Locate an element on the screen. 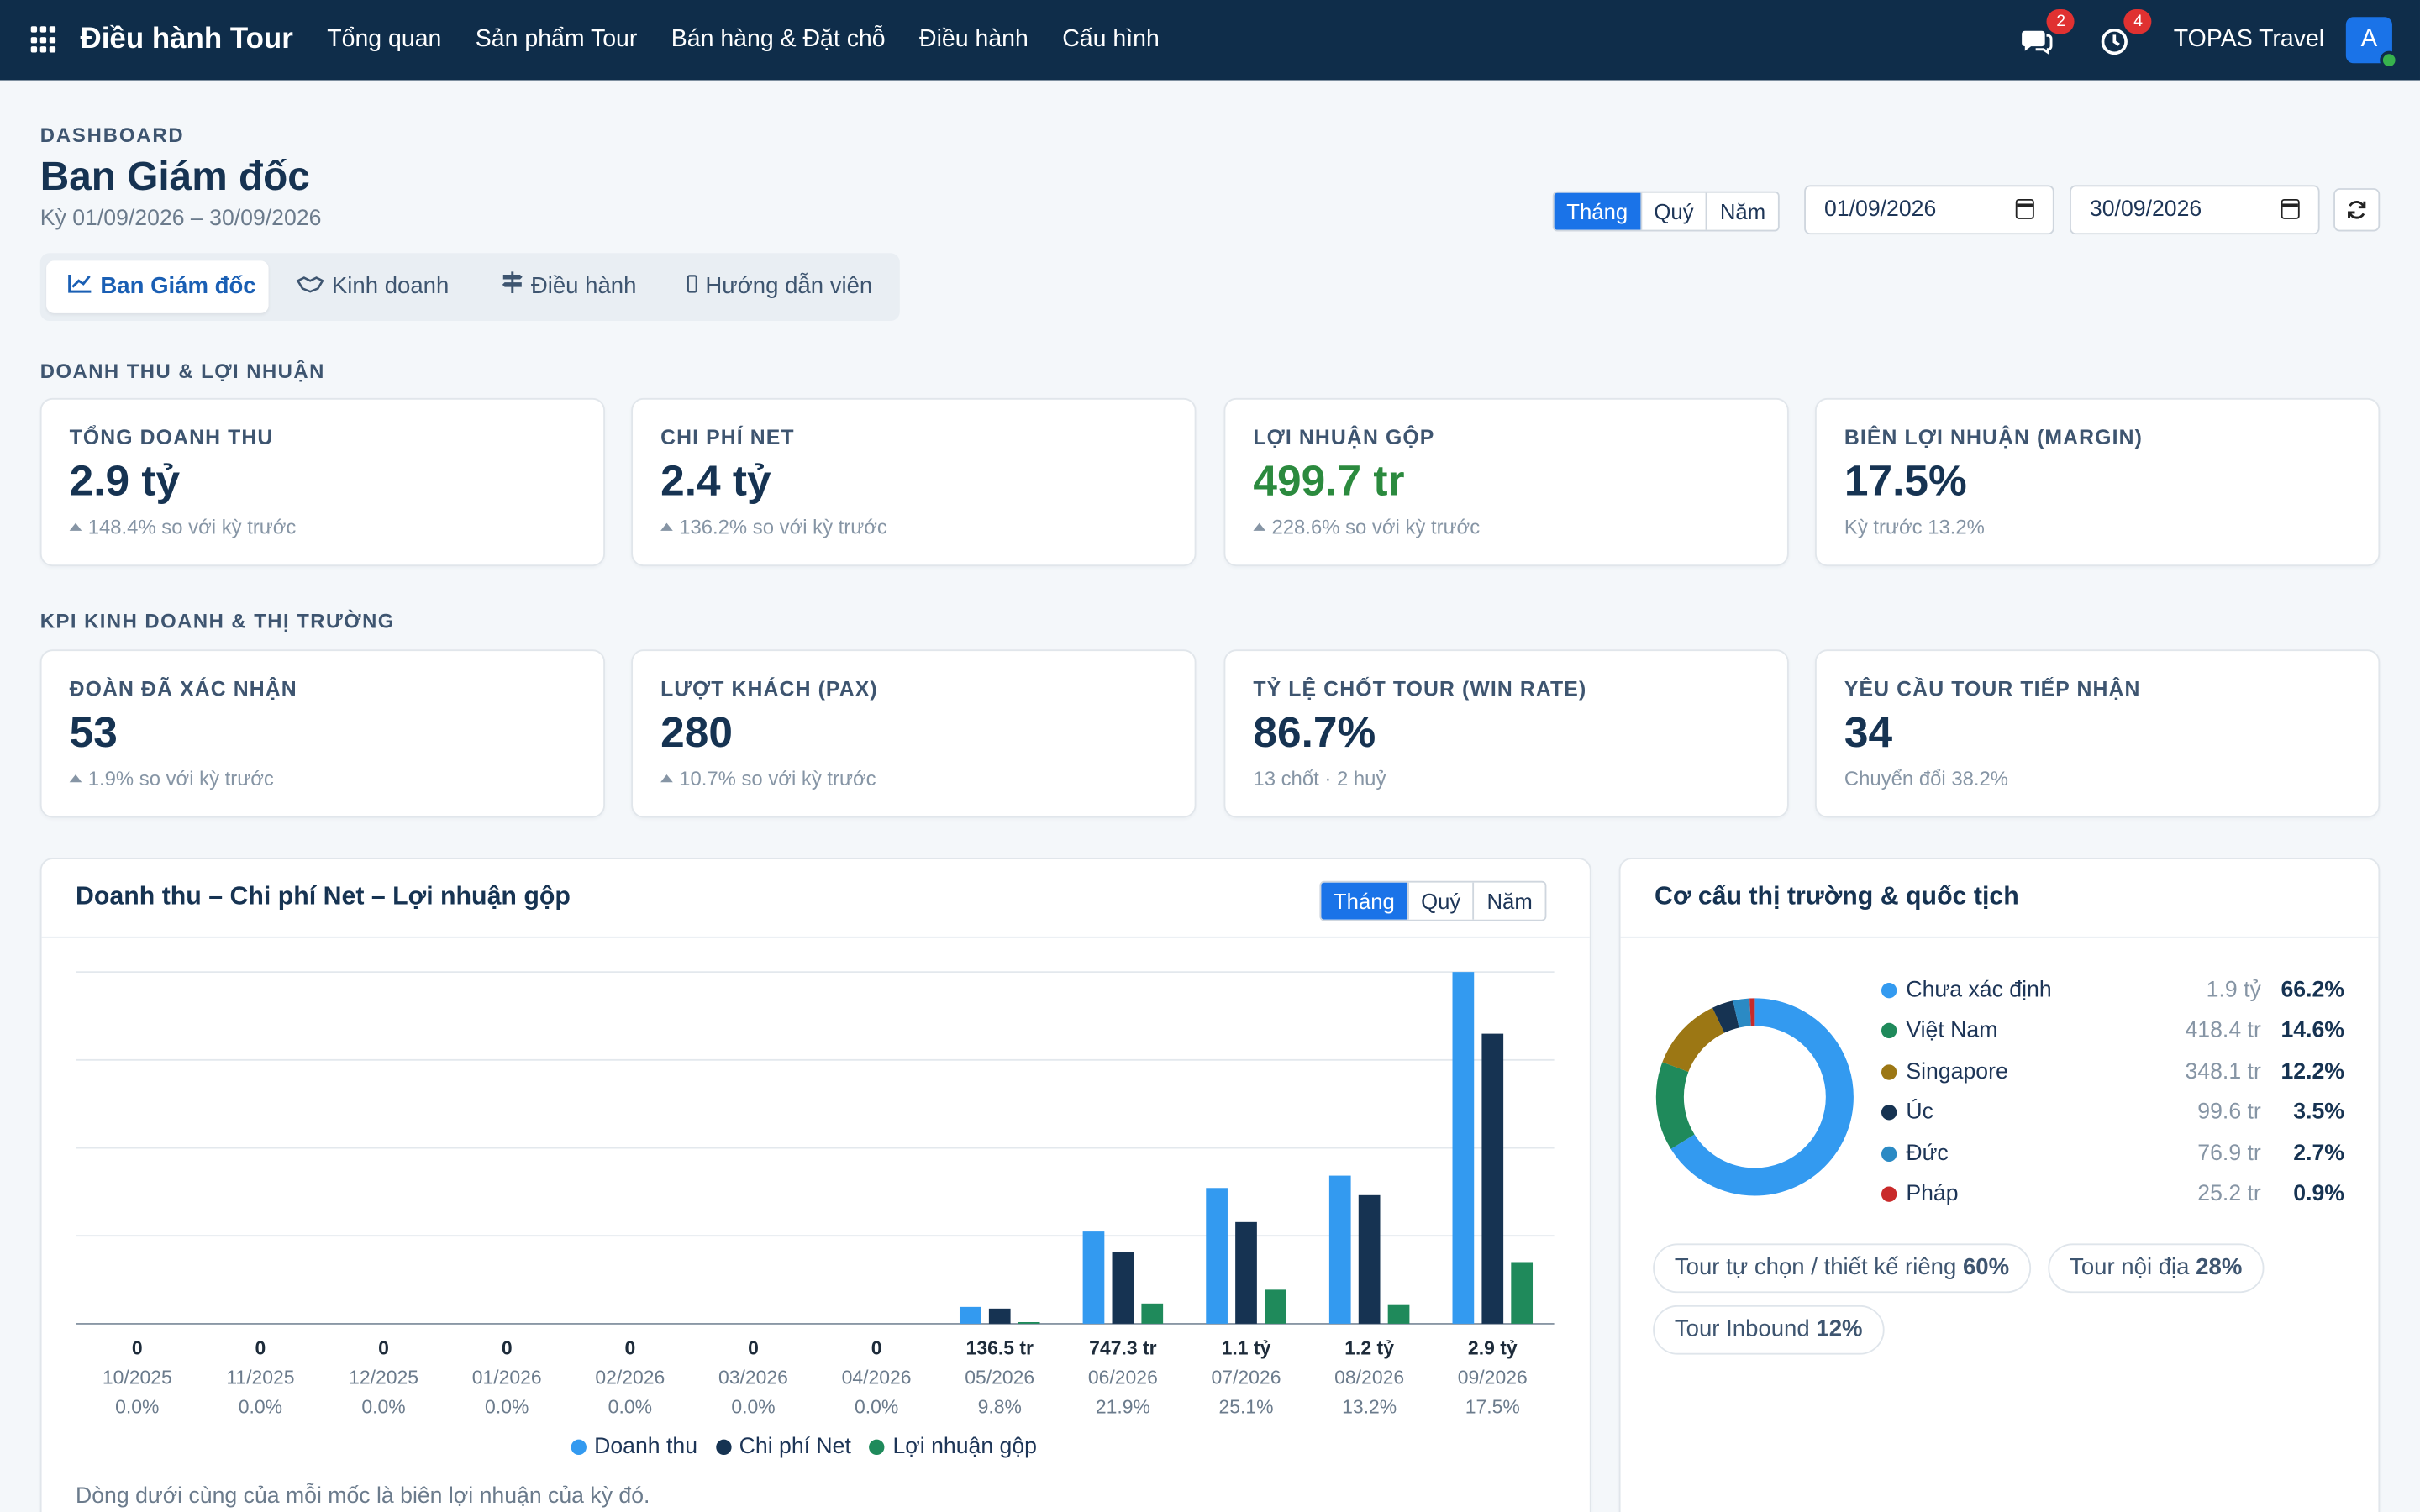 This screenshot has height=1512, width=2420. x-tick-label: 06/2026 is located at coordinates (1123, 1378).